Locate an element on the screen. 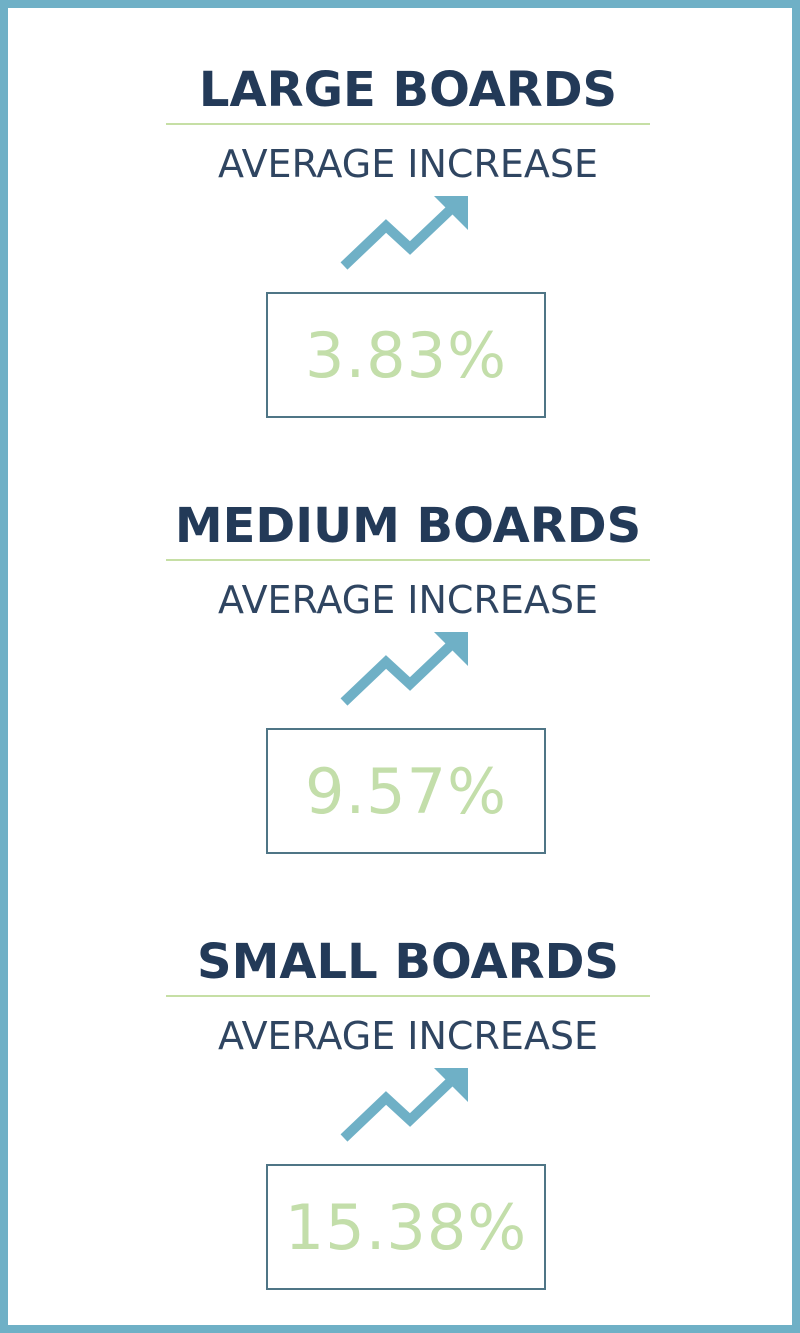 The width and height of the screenshot is (800, 1333). average-increase-value: 15.38% is located at coordinates (406, 1227).